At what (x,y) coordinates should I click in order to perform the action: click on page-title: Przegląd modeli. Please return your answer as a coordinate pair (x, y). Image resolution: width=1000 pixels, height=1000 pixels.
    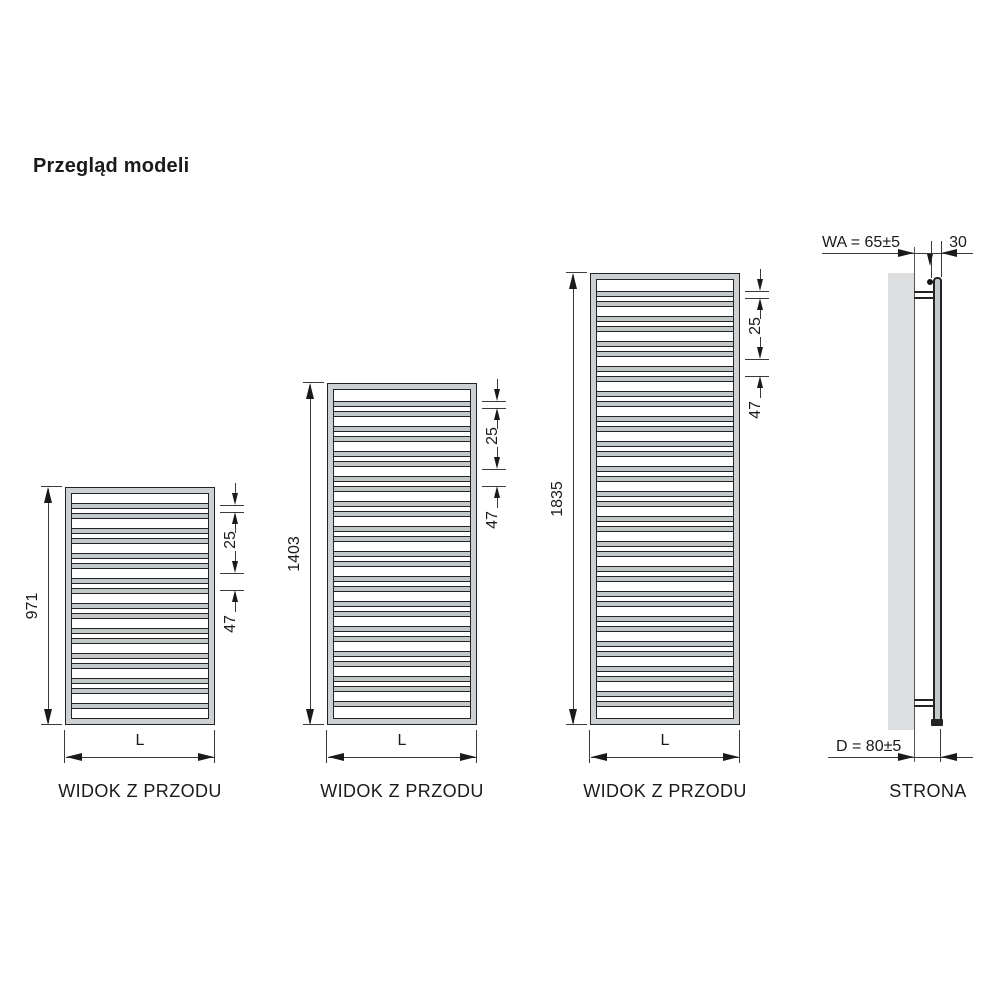
    Looking at the image, I should click on (111, 166).